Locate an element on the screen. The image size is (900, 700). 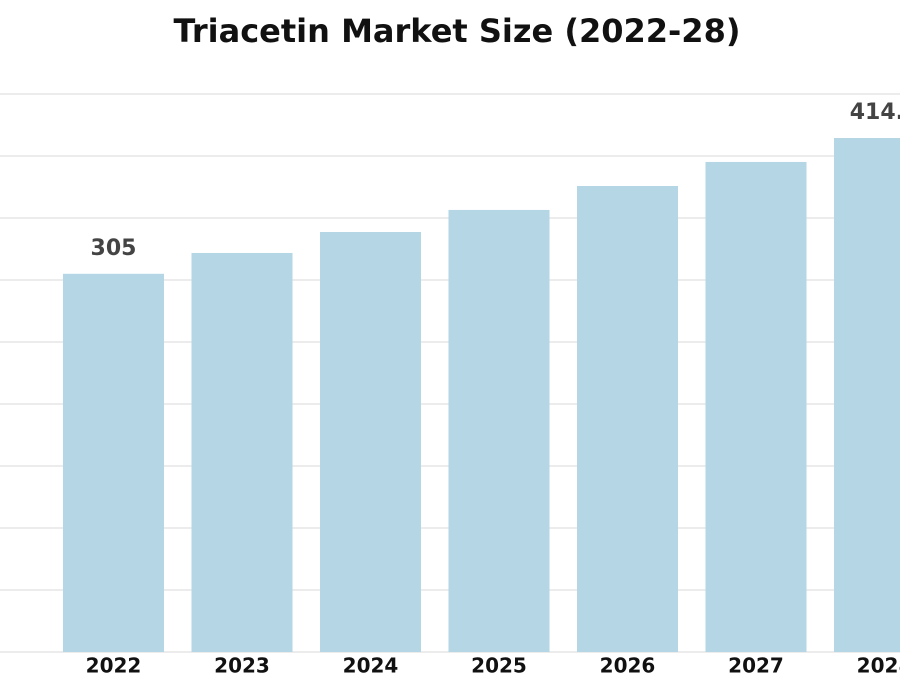
x-tick-label: 2028 is located at coordinates (878, 666).